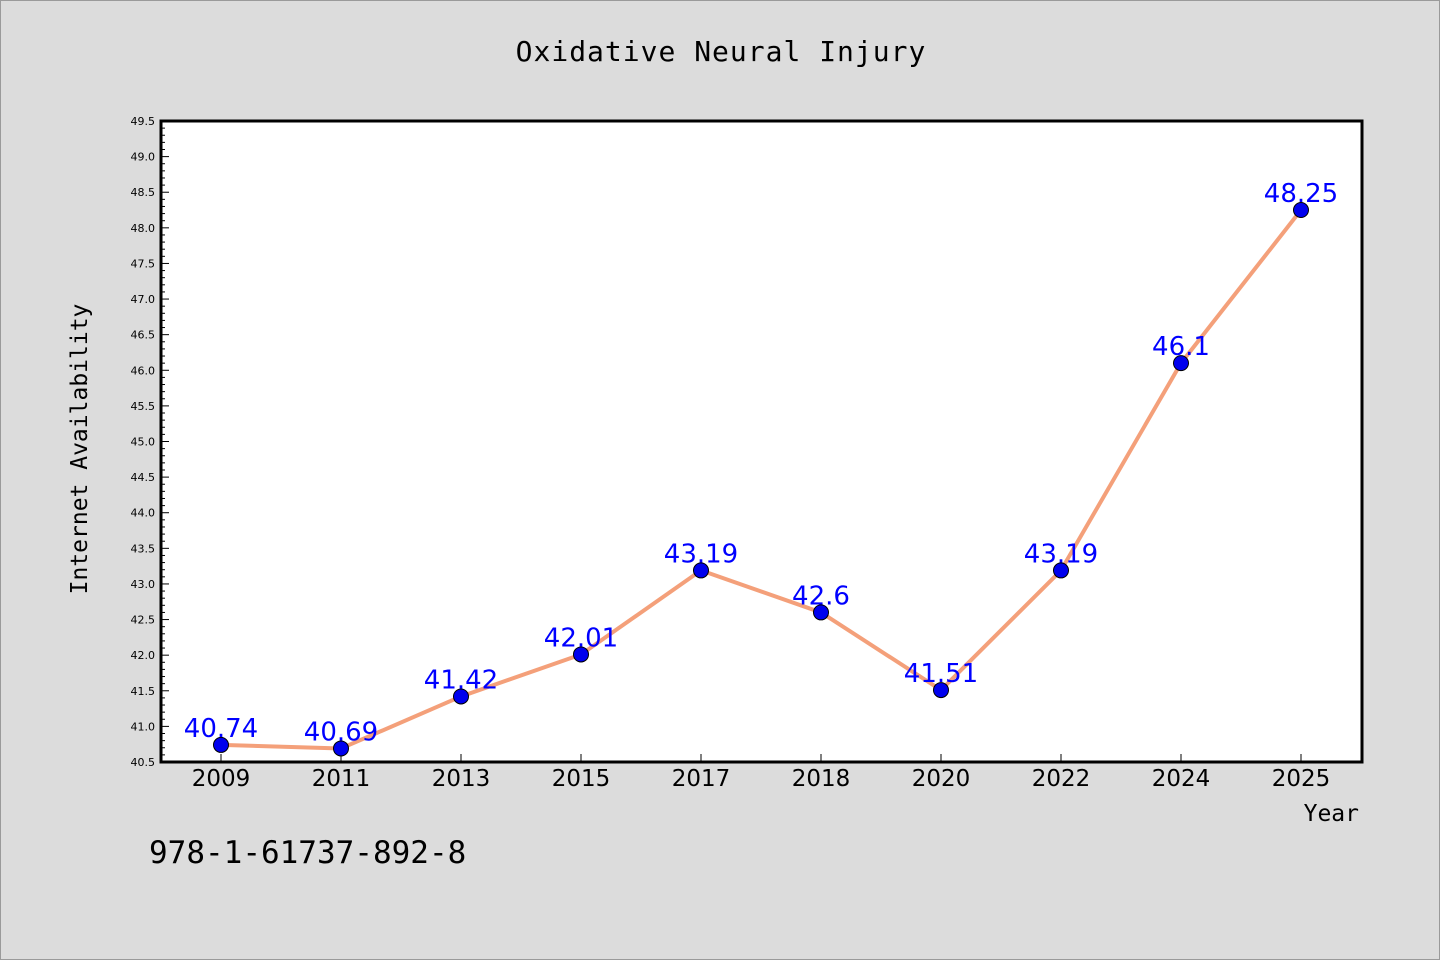 The image size is (1440, 960). What do you see at coordinates (1331, 814) in the screenshot?
I see `x-axis-label: Year` at bounding box center [1331, 814].